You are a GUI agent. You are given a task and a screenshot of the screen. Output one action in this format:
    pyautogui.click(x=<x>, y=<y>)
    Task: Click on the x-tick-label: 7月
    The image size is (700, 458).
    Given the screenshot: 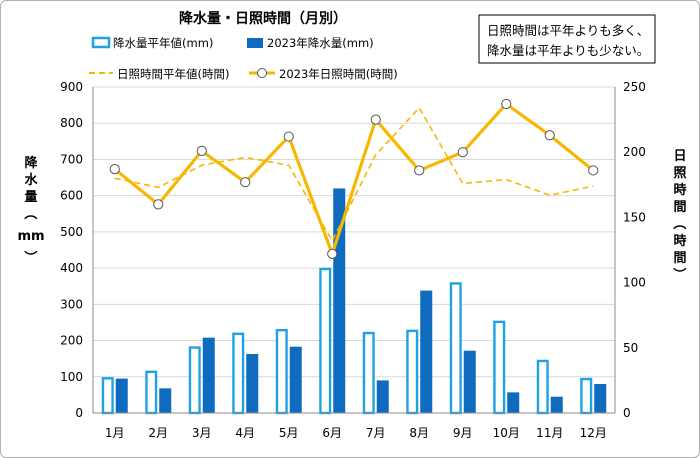 What is the action you would take?
    pyautogui.click(x=376, y=433)
    